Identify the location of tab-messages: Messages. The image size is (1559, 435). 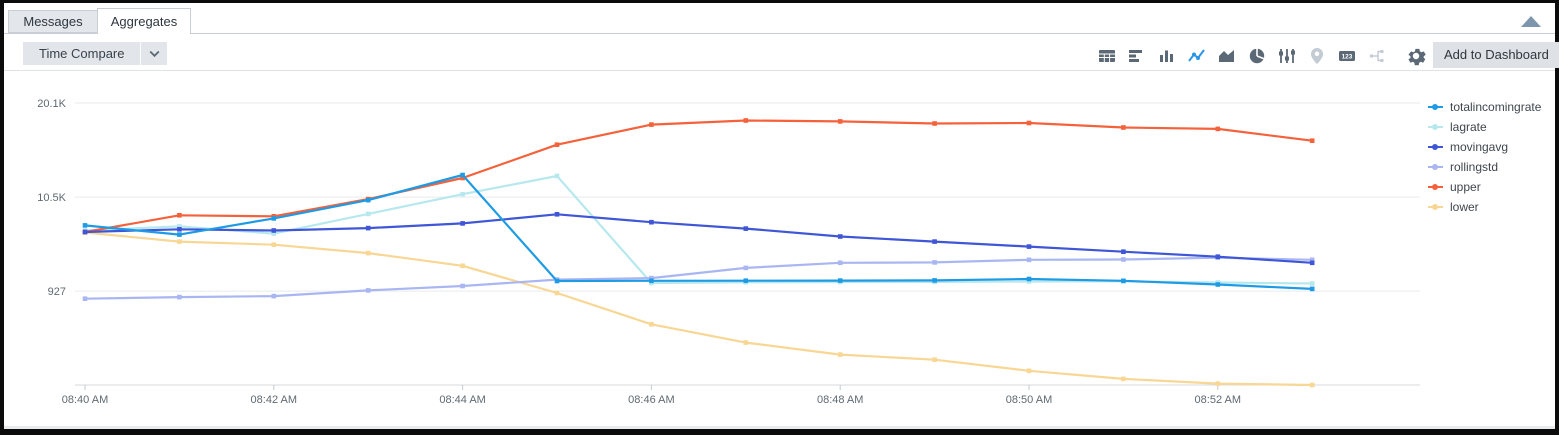
(53, 21).